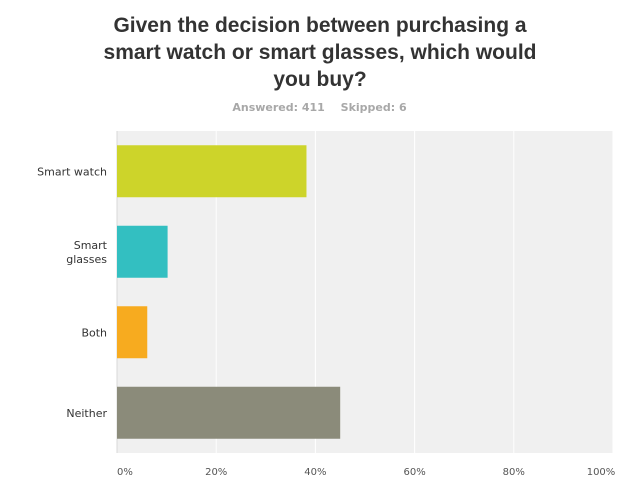  I want to click on bar-both, so click(132, 332).